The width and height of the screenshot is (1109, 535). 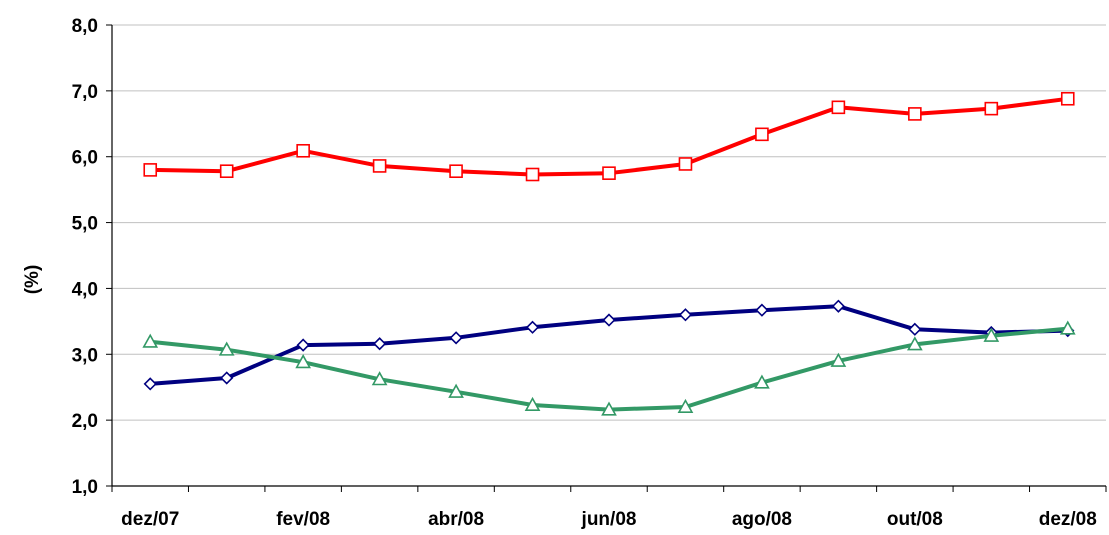 What do you see at coordinates (32, 280) in the screenshot?
I see `y-axis-title: (%)` at bounding box center [32, 280].